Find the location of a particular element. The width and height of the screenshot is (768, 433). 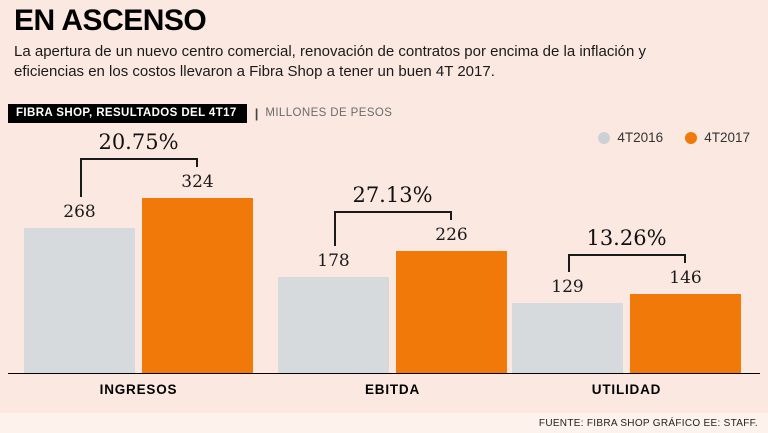

x-axis-line is located at coordinates (384, 373).